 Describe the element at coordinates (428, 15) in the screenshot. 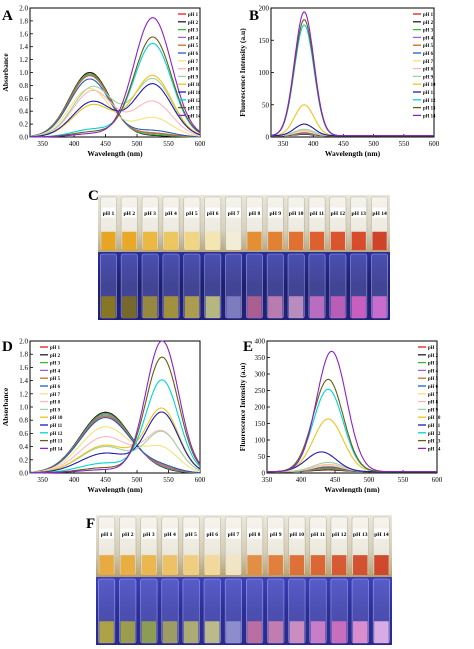

I see `legend-entry: pH 1` at that location.